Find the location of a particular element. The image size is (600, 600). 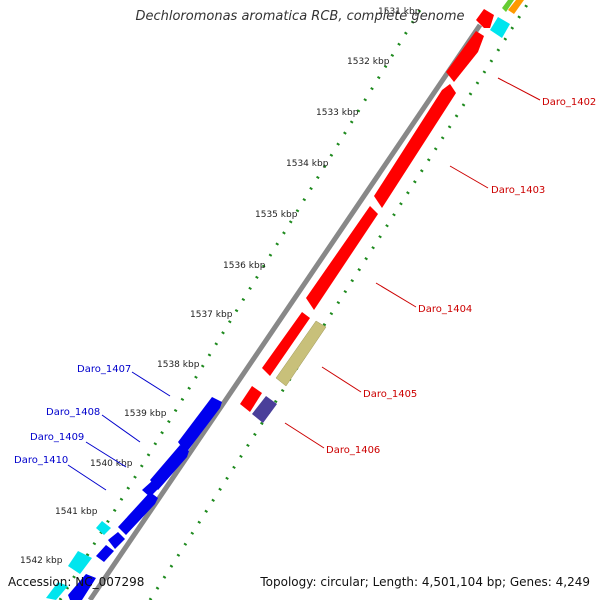

tick-label: 1532 kbp is located at coordinates (368, 62).